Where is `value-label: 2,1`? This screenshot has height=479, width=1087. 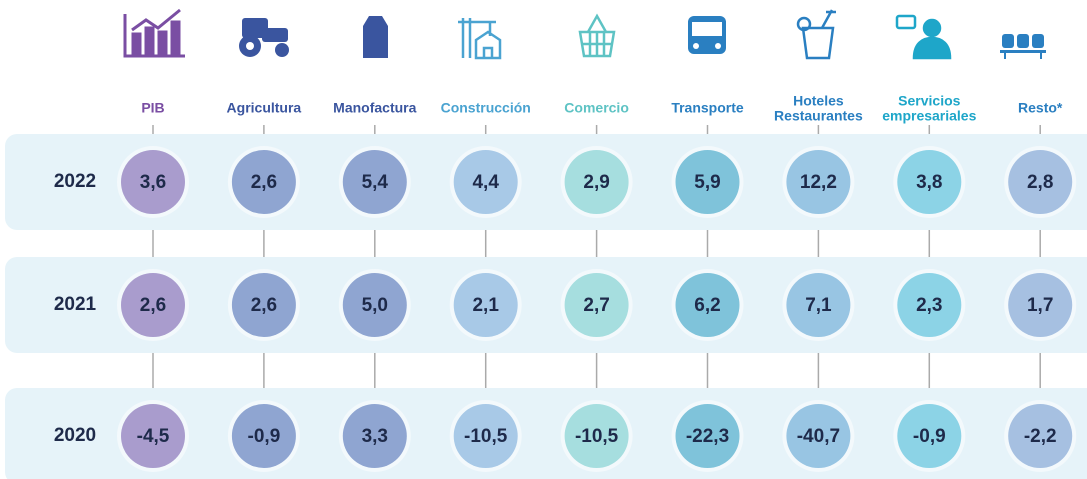 value-label: 2,1 is located at coordinates (485, 305).